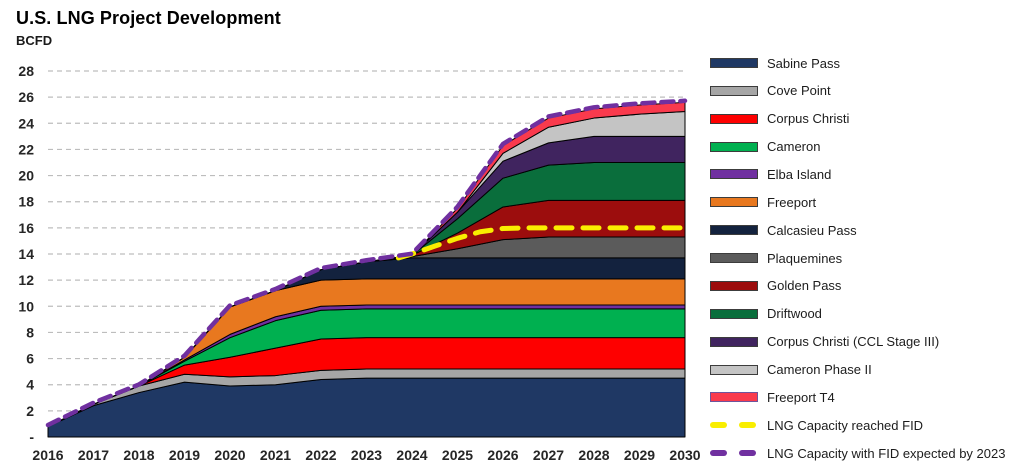  What do you see at coordinates (30, 385) in the screenshot?
I see `y-axis-tick-label: 4` at bounding box center [30, 385].